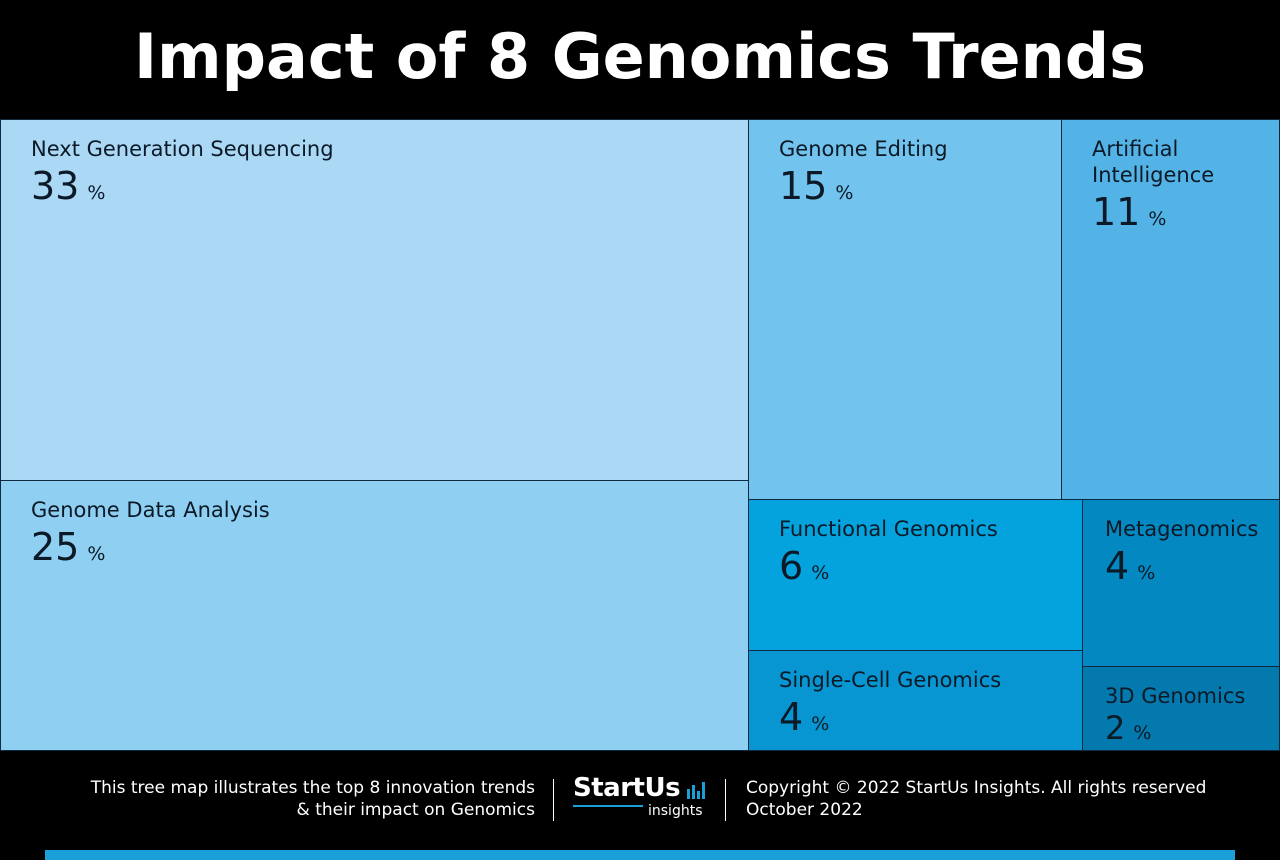 The height and width of the screenshot is (860, 1280). What do you see at coordinates (608, 806) in the screenshot?
I see `logo-underline` at bounding box center [608, 806].